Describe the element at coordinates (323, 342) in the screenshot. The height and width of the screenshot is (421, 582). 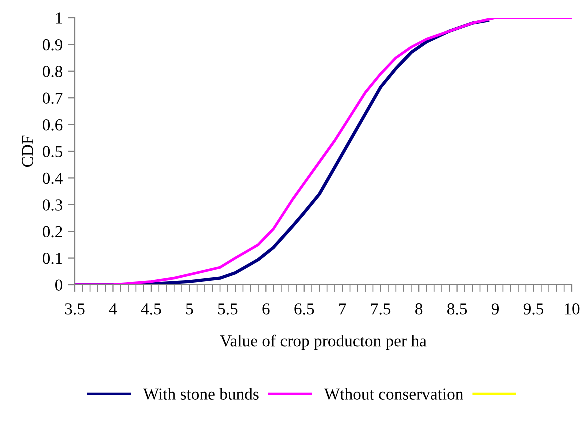
I see `x-axis-title: Value of crop producton per ha` at that location.